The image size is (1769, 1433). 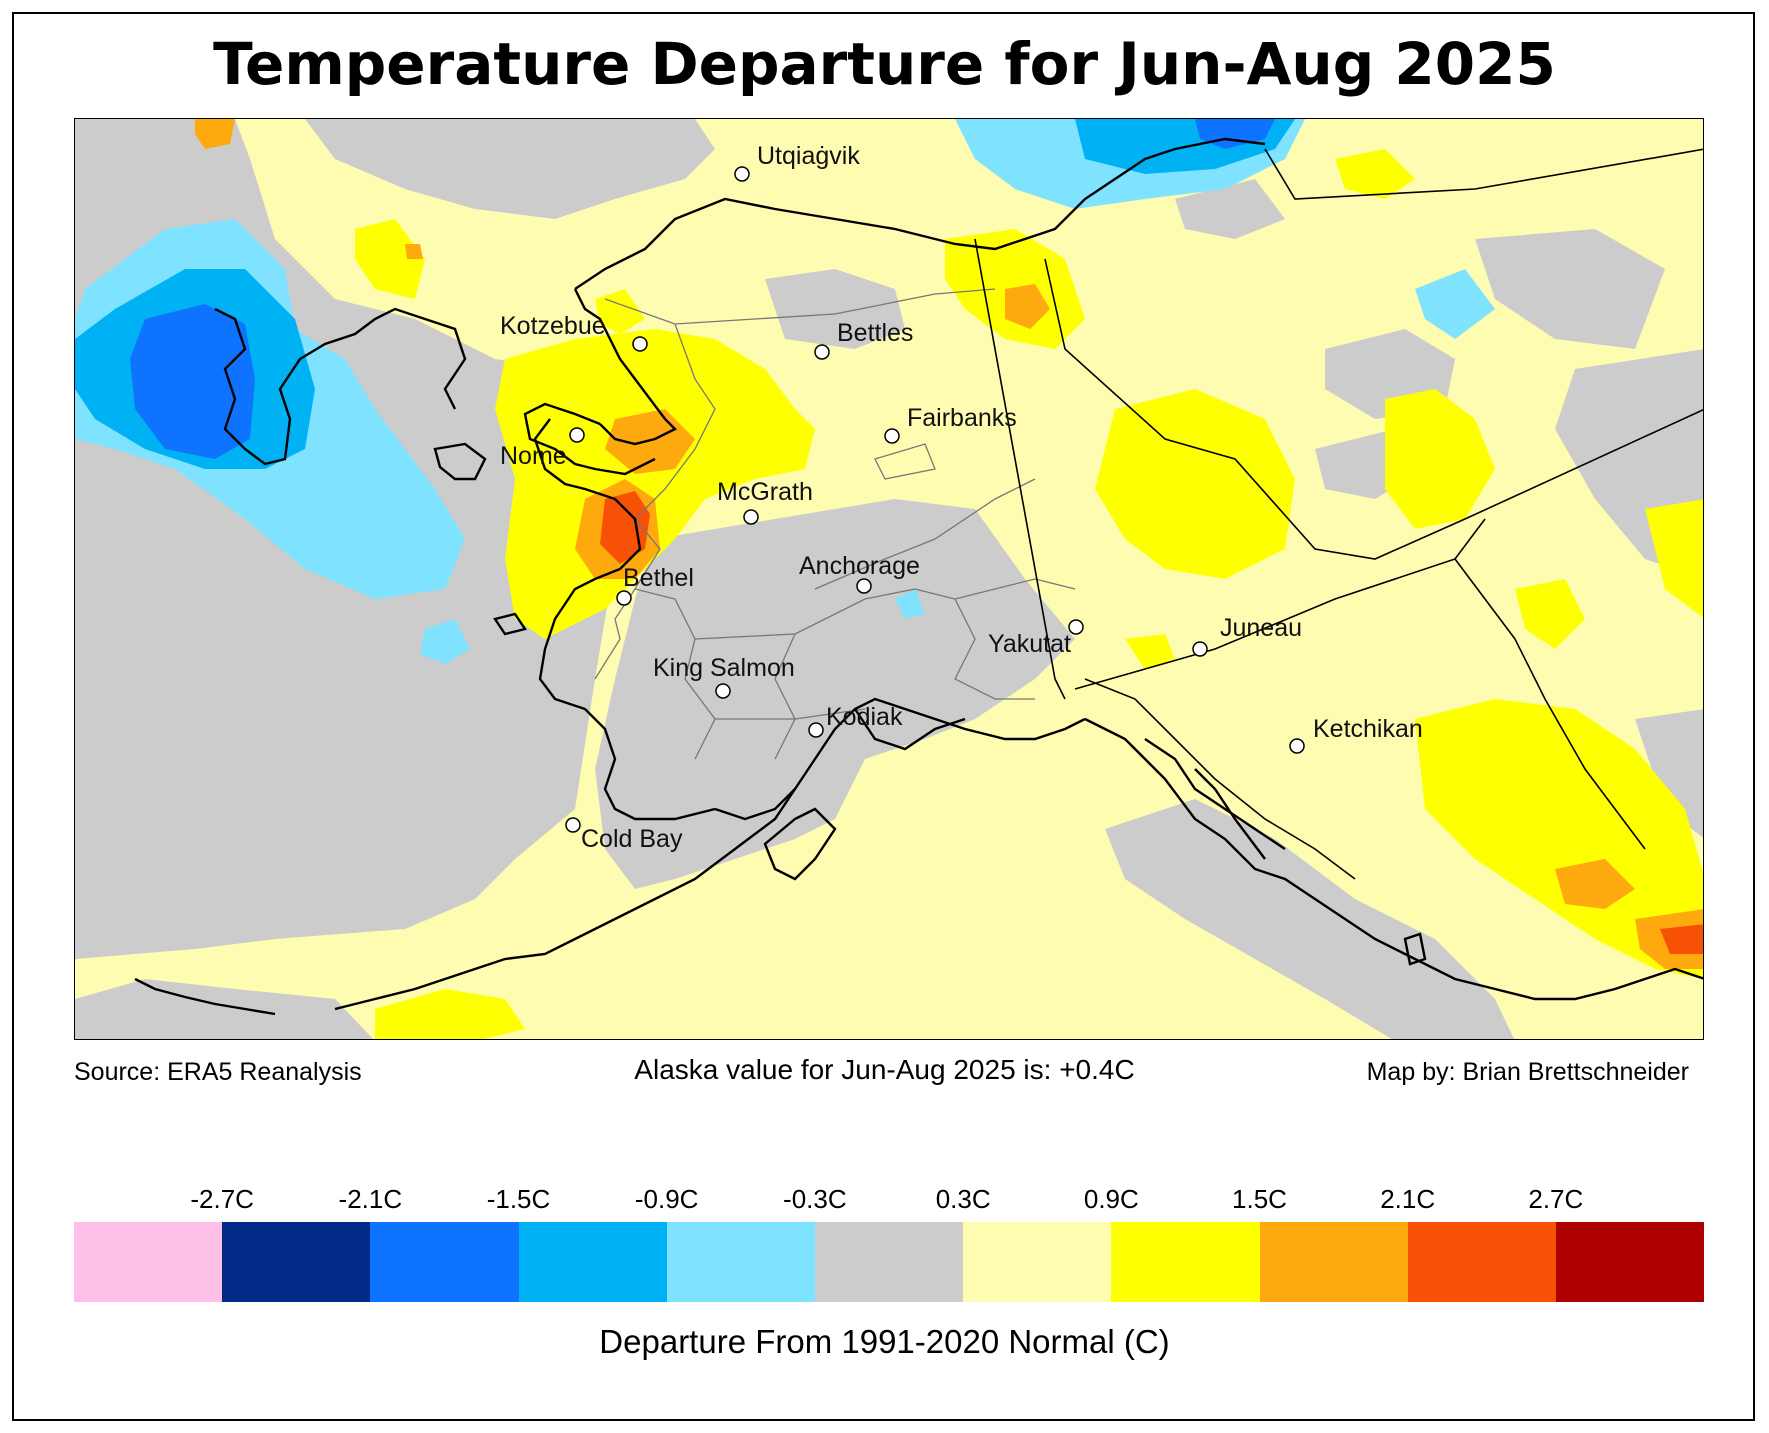 I want to click on city-kotzebue: Kotzebue, so click(x=574, y=332).